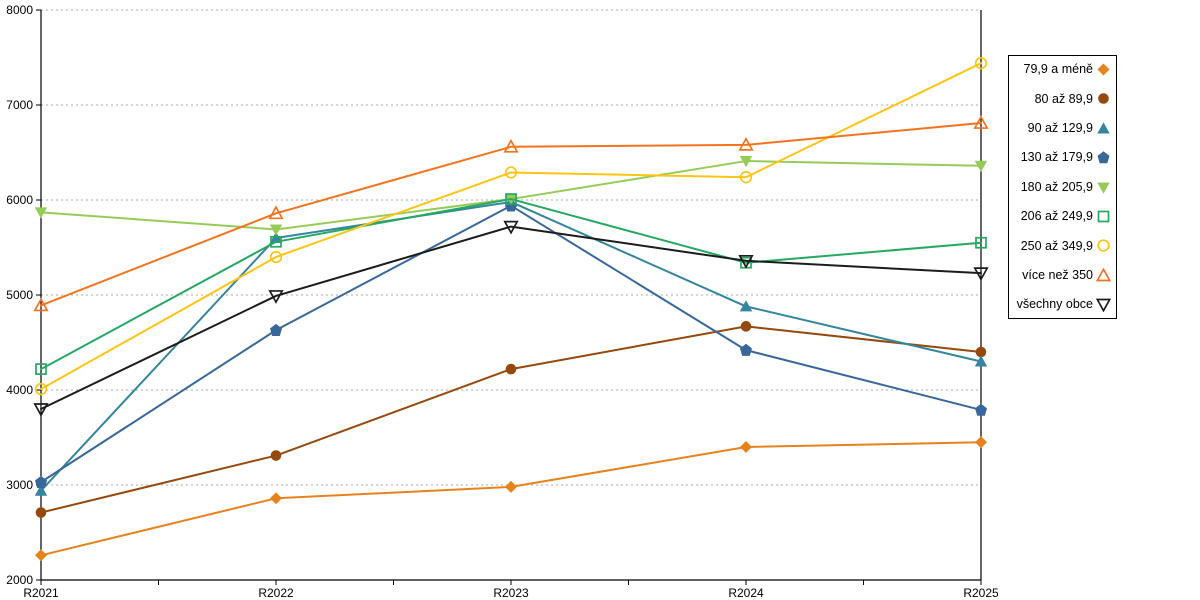 The height and width of the screenshot is (600, 1200). I want to click on x-axis-label: R2024, so click(746, 593).